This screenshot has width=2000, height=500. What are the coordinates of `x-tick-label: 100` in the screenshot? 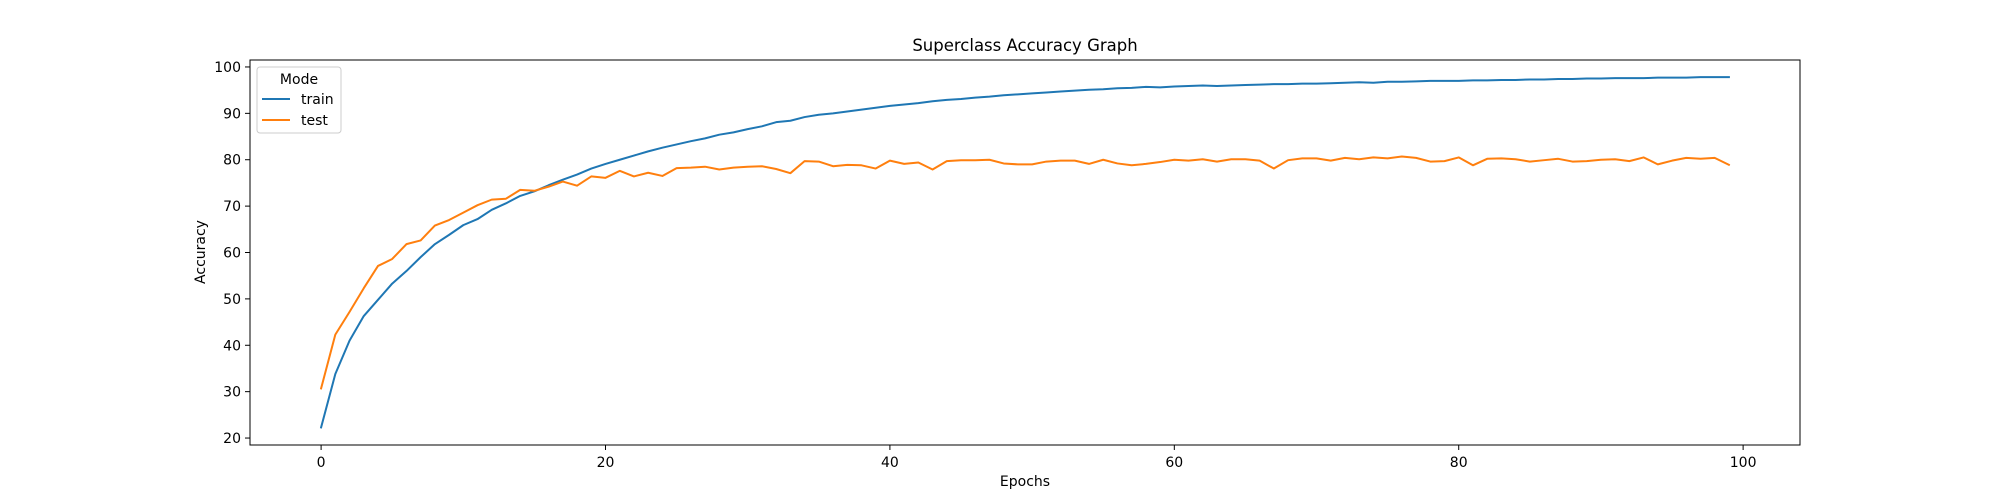 It's located at (1743, 463).